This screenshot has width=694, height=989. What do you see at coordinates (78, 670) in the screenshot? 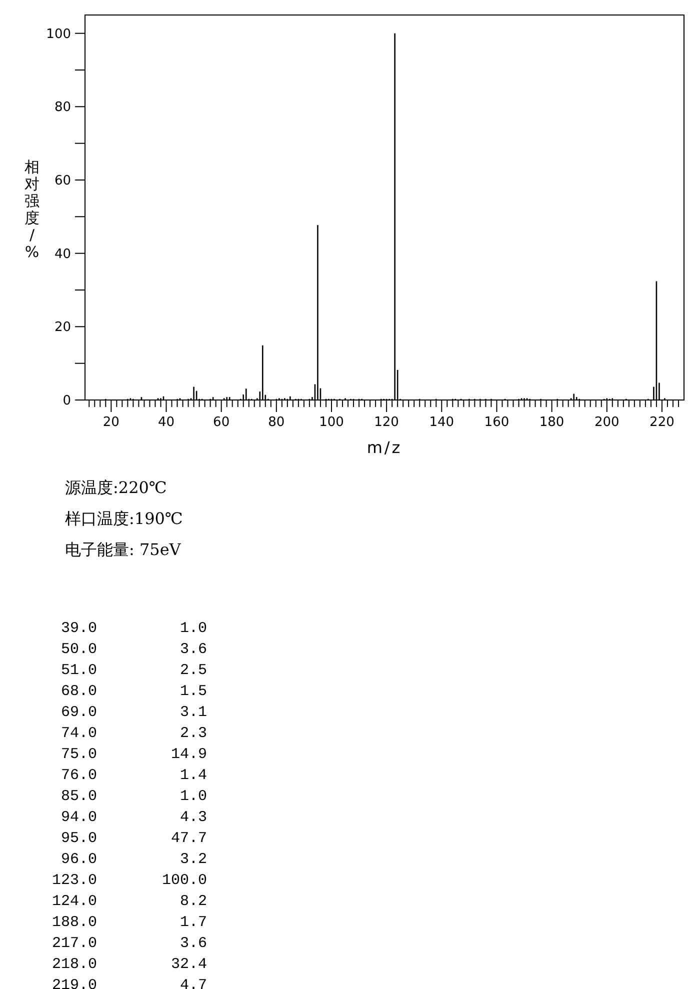
I see `text: 51.0` at bounding box center [78, 670].